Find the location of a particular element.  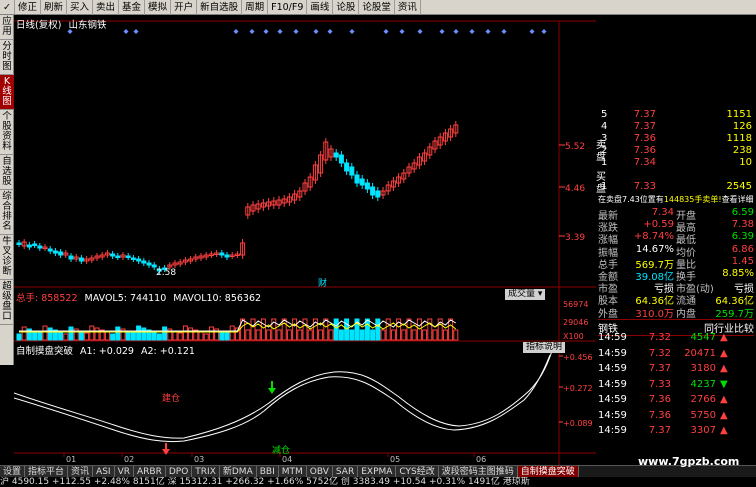

sidebar-tab: 牛叉诊断 is located at coordinates (7, 257).